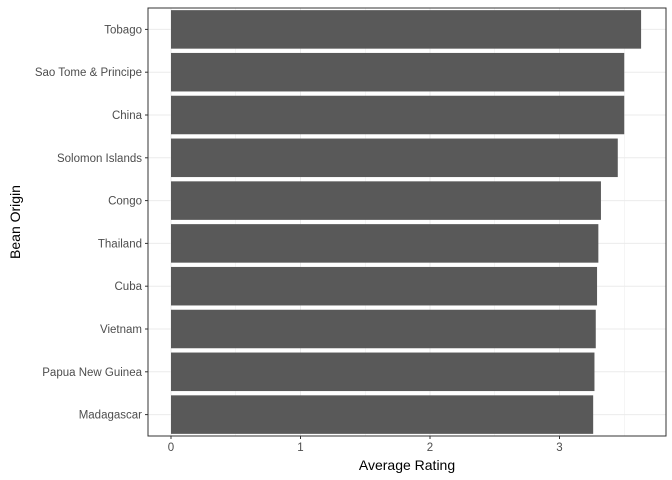 The width and height of the screenshot is (672, 480). What do you see at coordinates (129, 287) in the screenshot?
I see `y-tick-label: Cuba` at bounding box center [129, 287].